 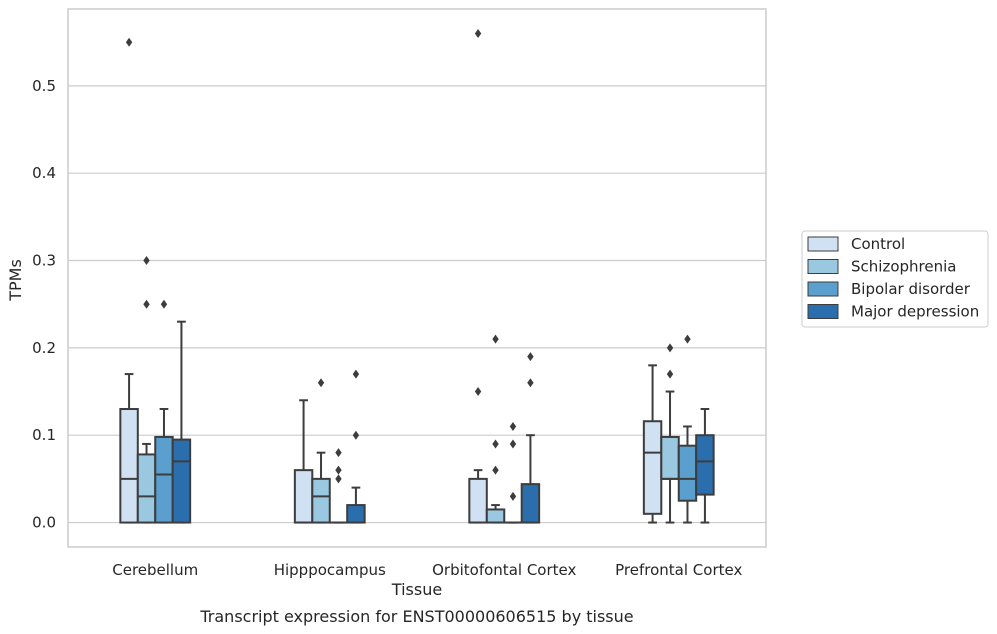 I want to click on x-tick-label: Cerebellum, so click(x=155, y=570).